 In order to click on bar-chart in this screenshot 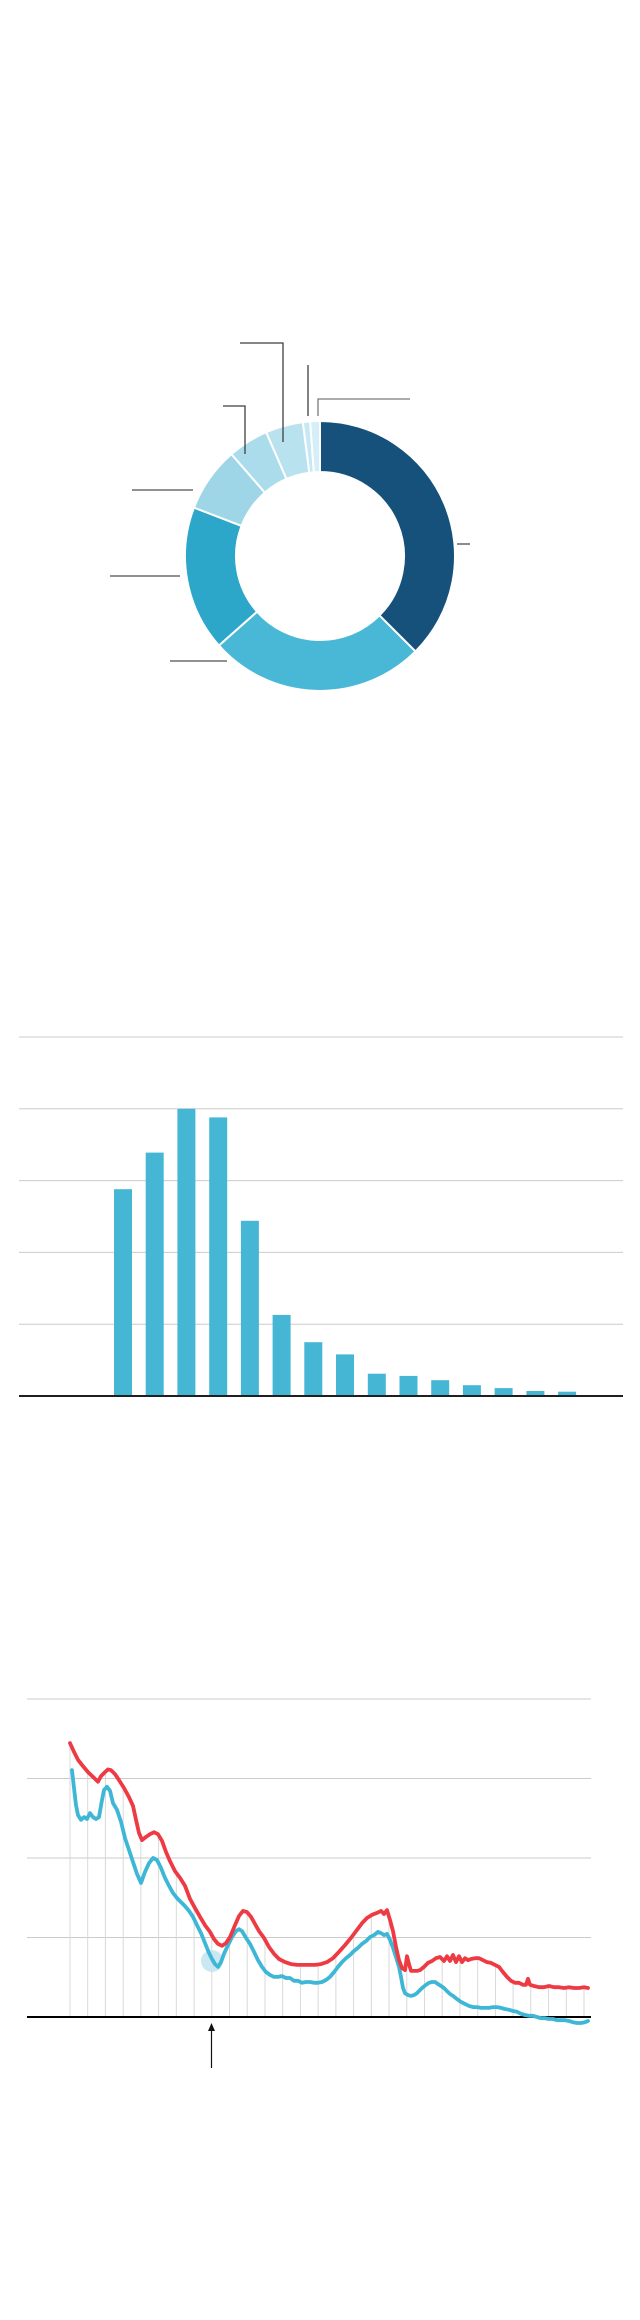, I will do `click(321, 1216)`.